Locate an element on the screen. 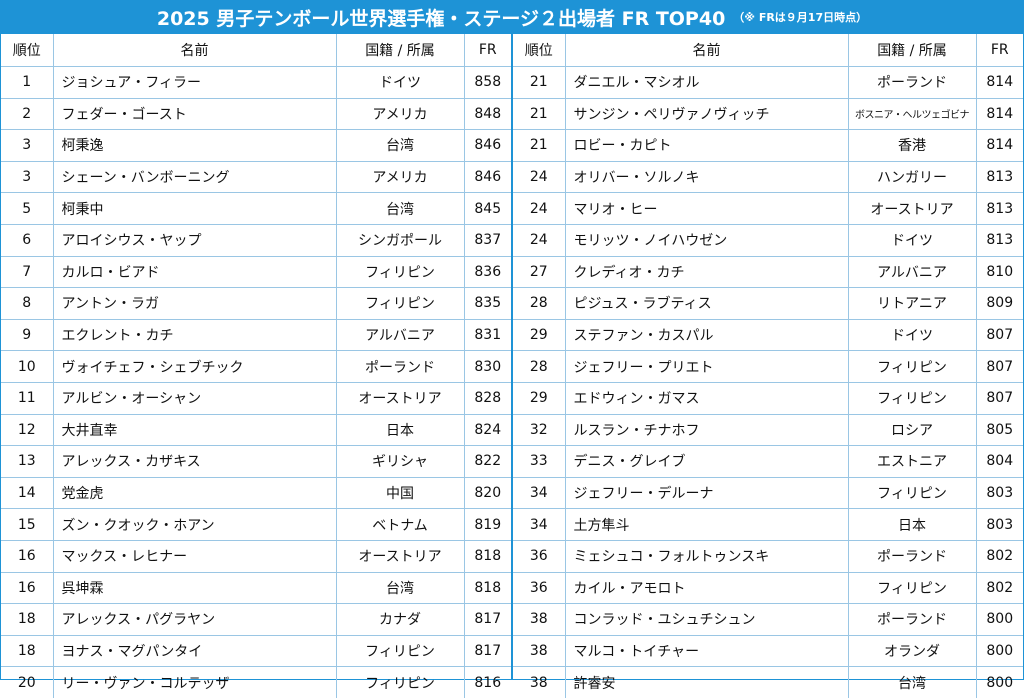  table-row: 21 ロビー・カピト 香港 814 is located at coordinates (768, 145).